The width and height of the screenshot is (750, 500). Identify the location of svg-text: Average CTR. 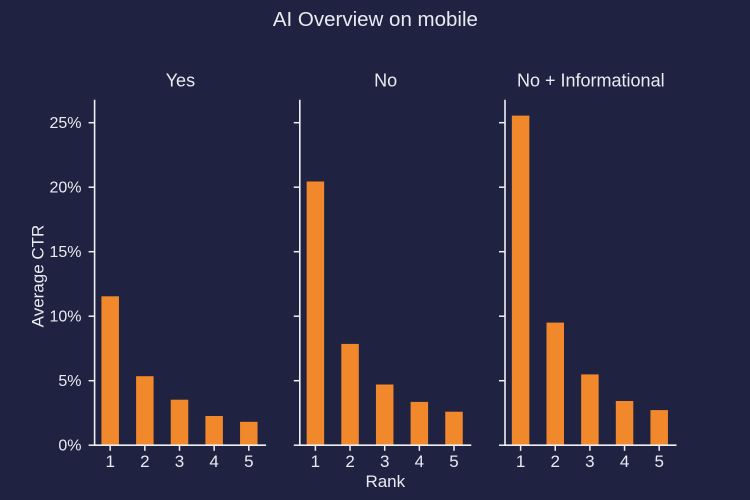
(38, 276).